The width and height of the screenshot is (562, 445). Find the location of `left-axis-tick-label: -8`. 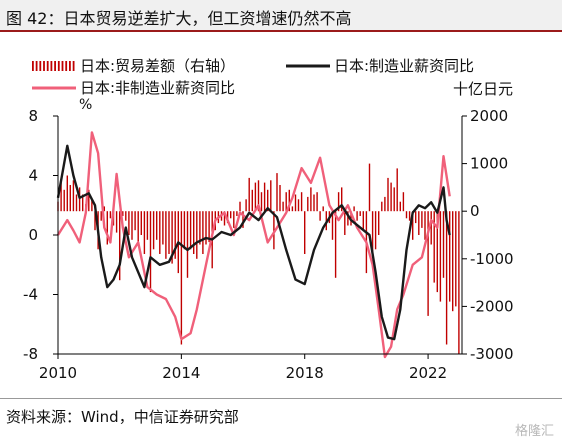

left-axis-tick-label: -8 is located at coordinates (30, 354).